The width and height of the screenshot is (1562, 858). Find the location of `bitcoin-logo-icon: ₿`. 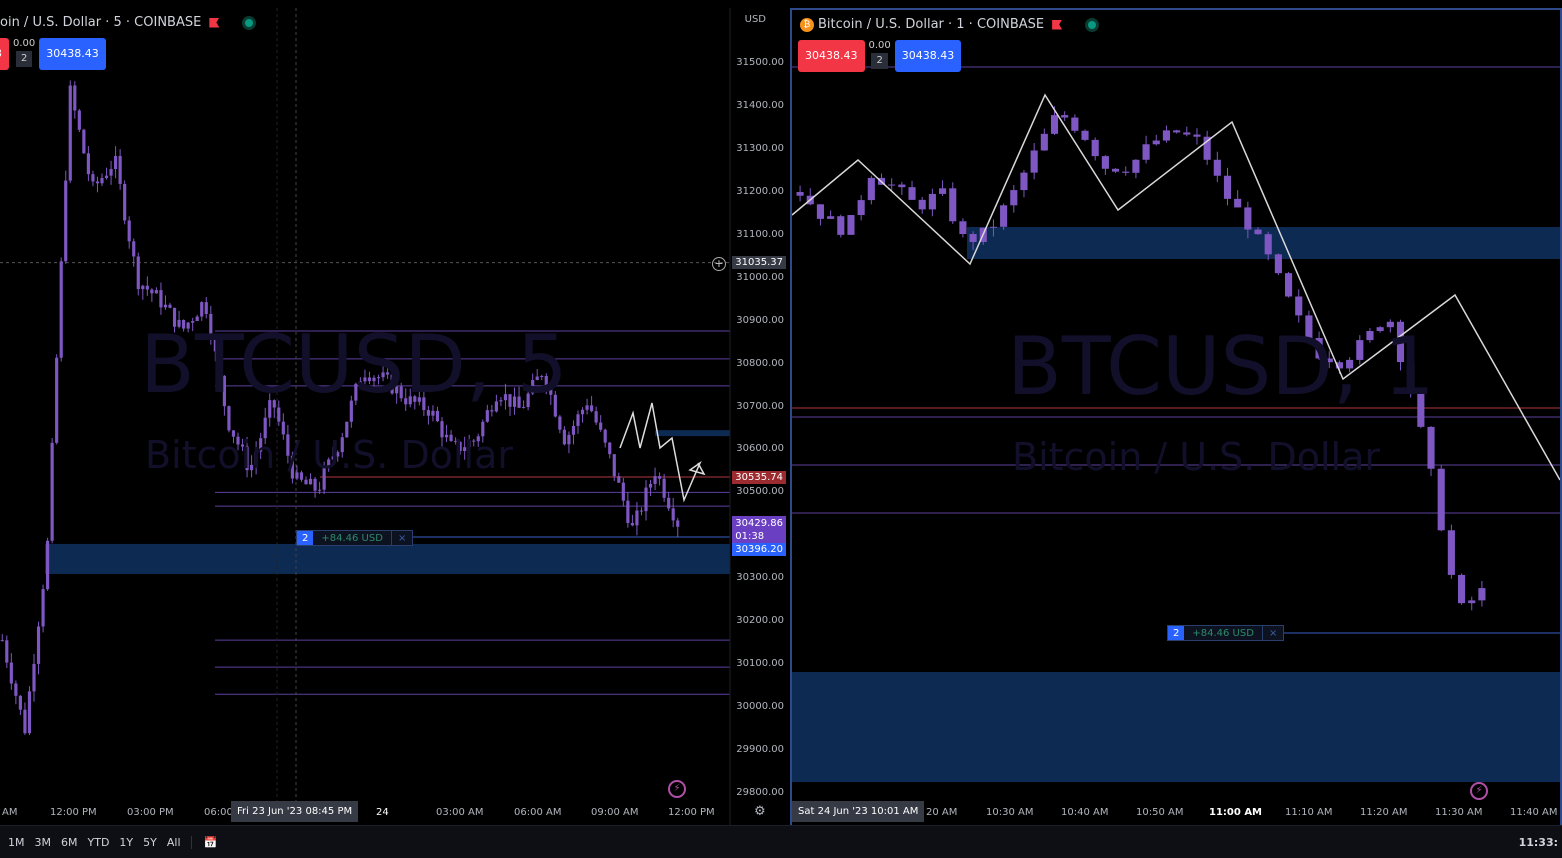

bitcoin-logo-icon: ₿ is located at coordinates (807, 24).